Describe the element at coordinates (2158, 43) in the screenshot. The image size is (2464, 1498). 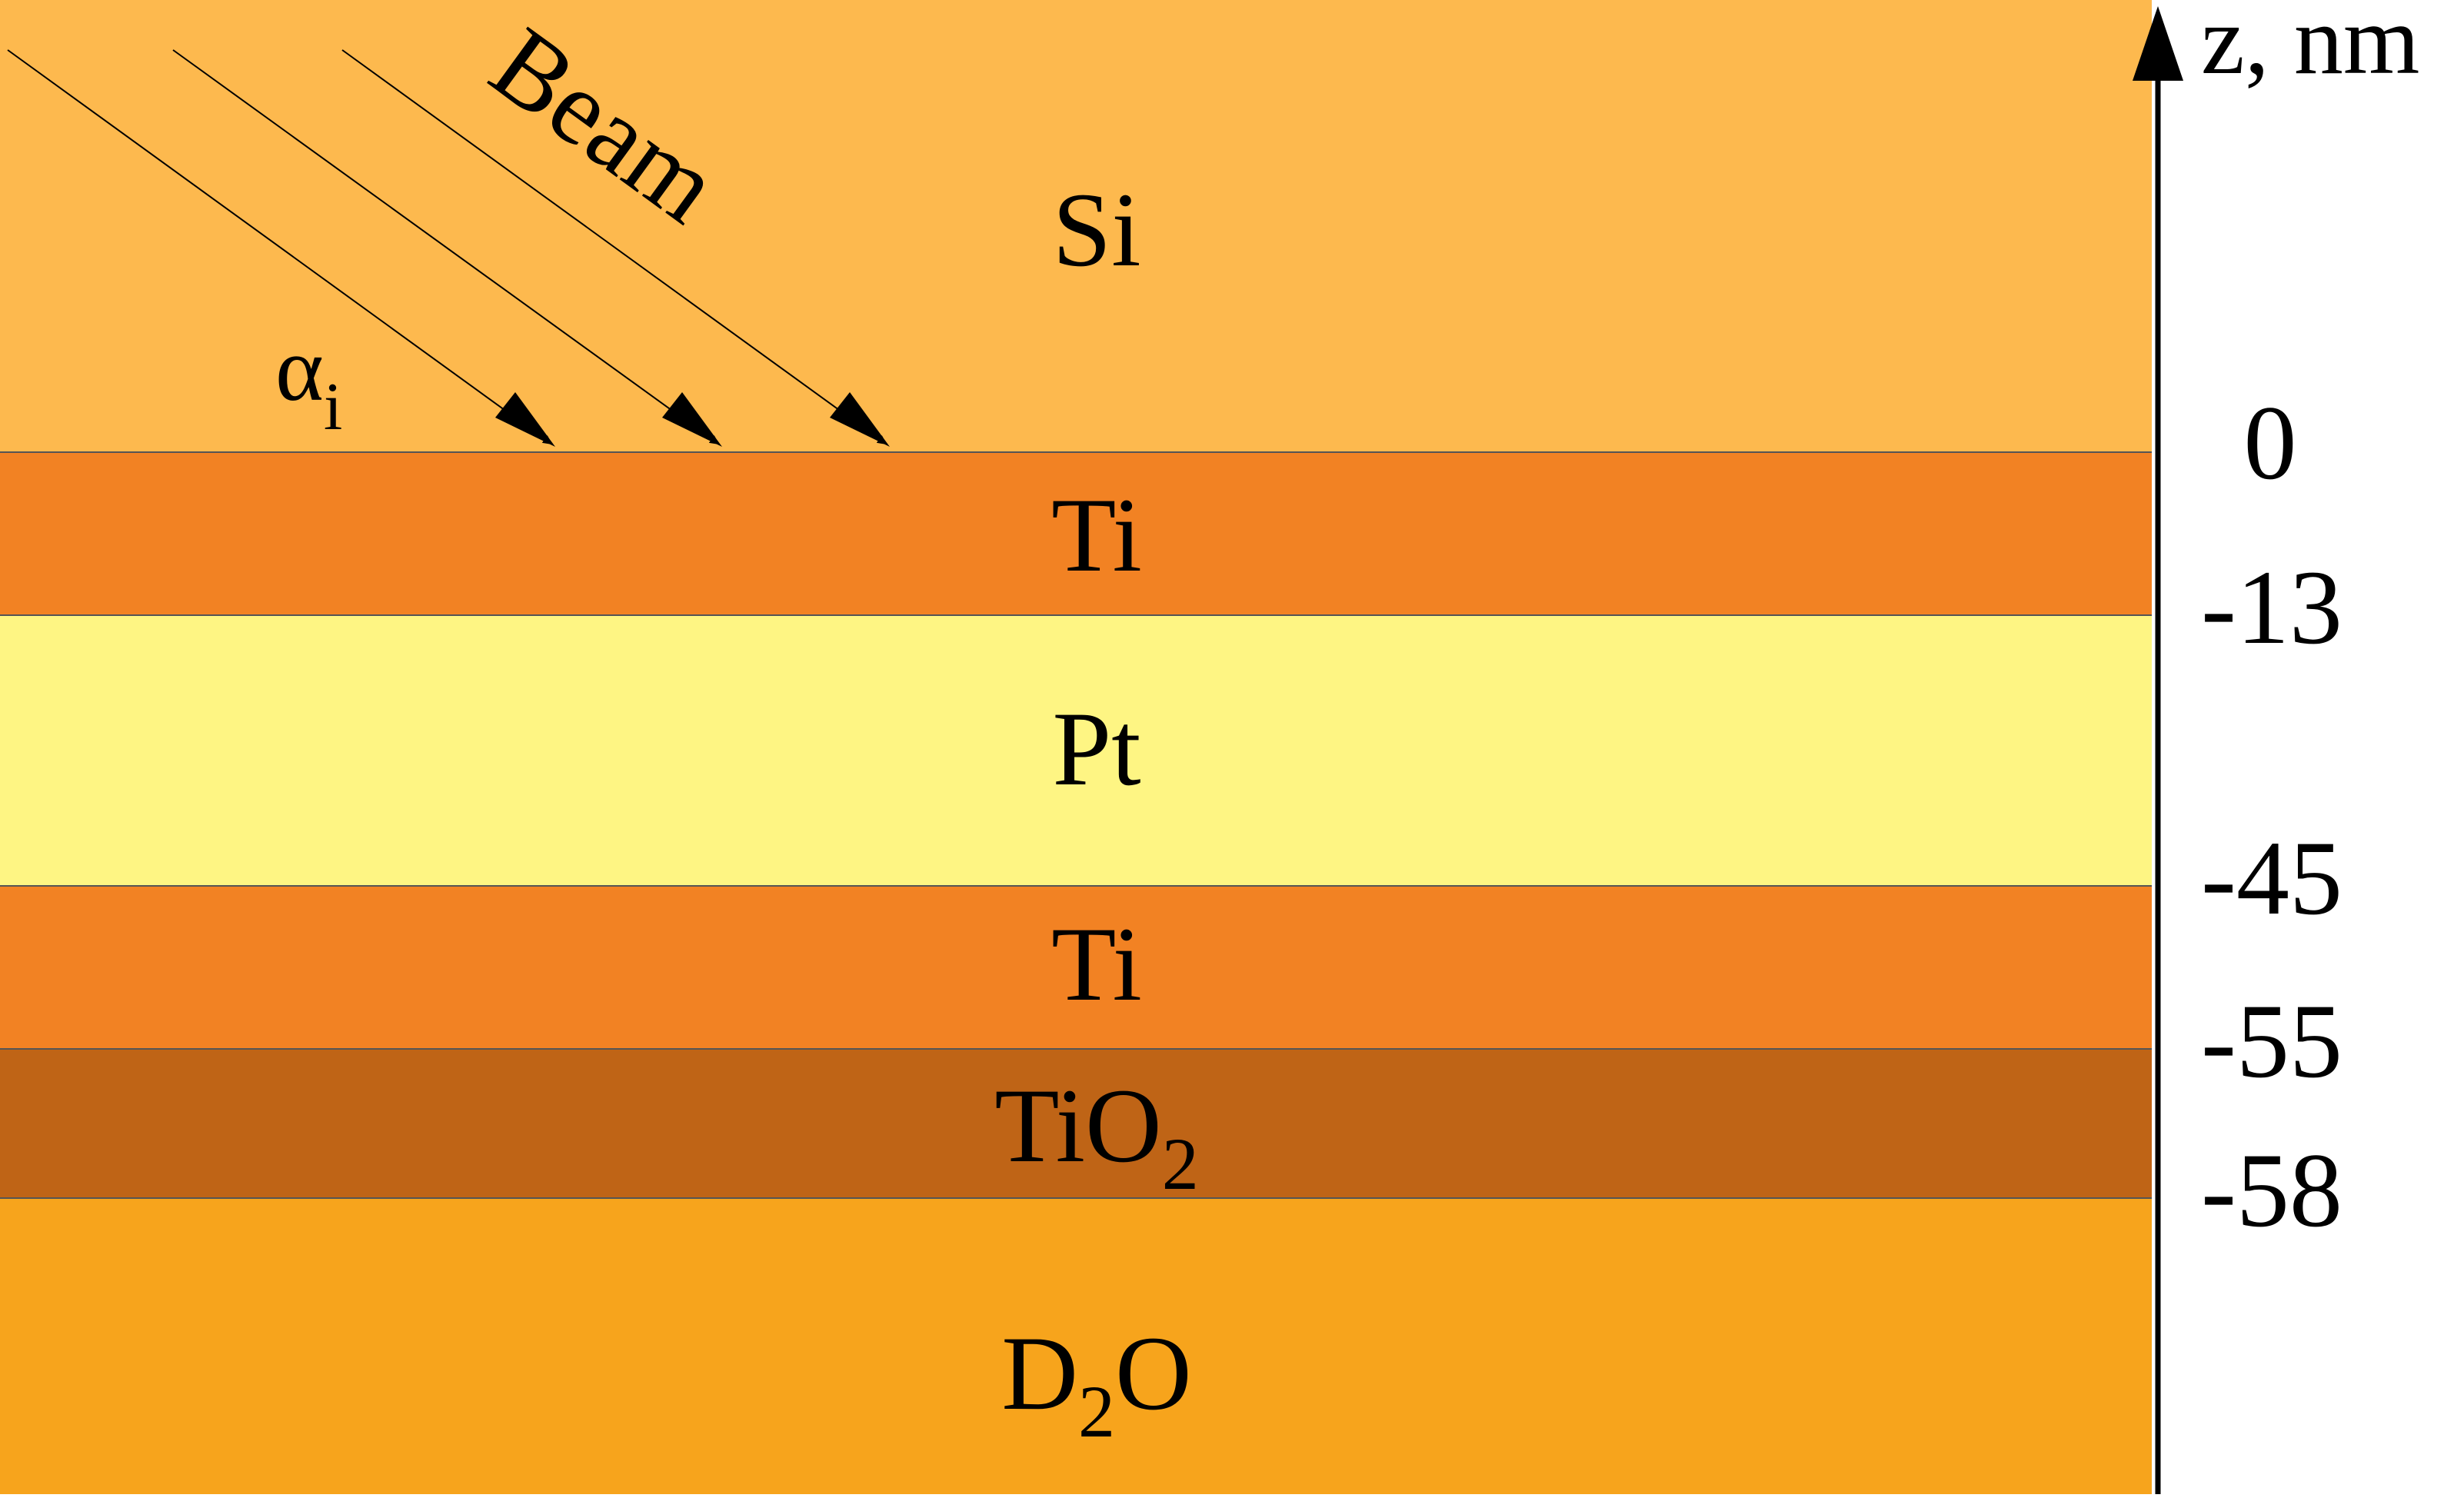
I see `z-axis-arrowhead` at that location.